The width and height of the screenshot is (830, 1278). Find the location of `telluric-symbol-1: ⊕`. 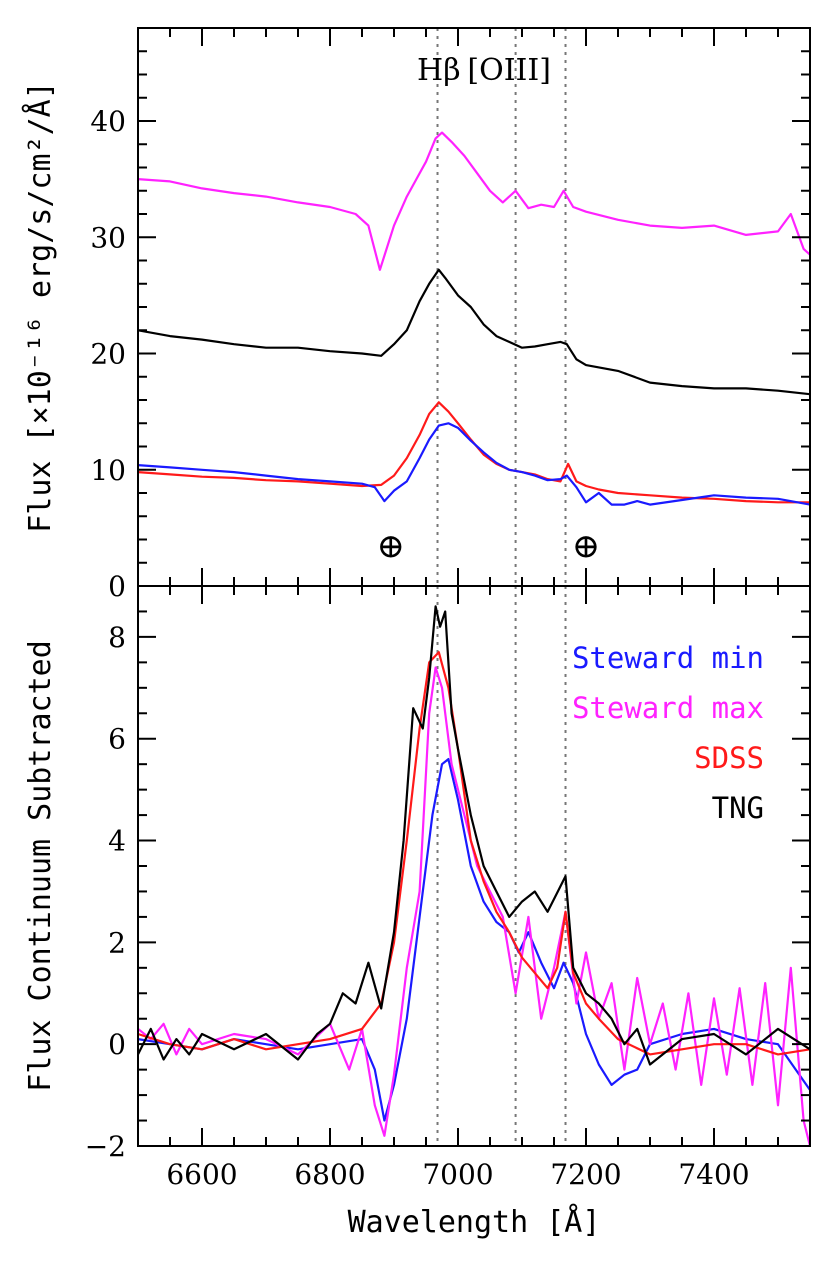

telluric-symbol-1: ⊕ is located at coordinates (391, 546).